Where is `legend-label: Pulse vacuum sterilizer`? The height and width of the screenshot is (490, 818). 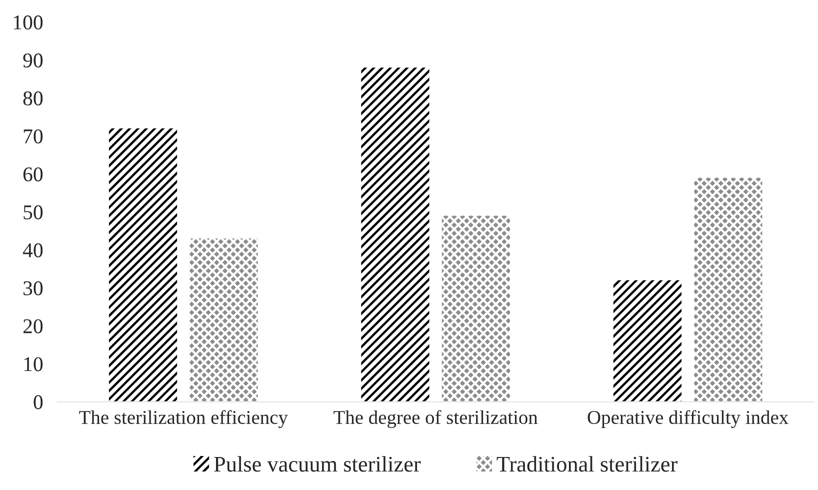
legend-label: Pulse vacuum sterilizer is located at coordinates (317, 464).